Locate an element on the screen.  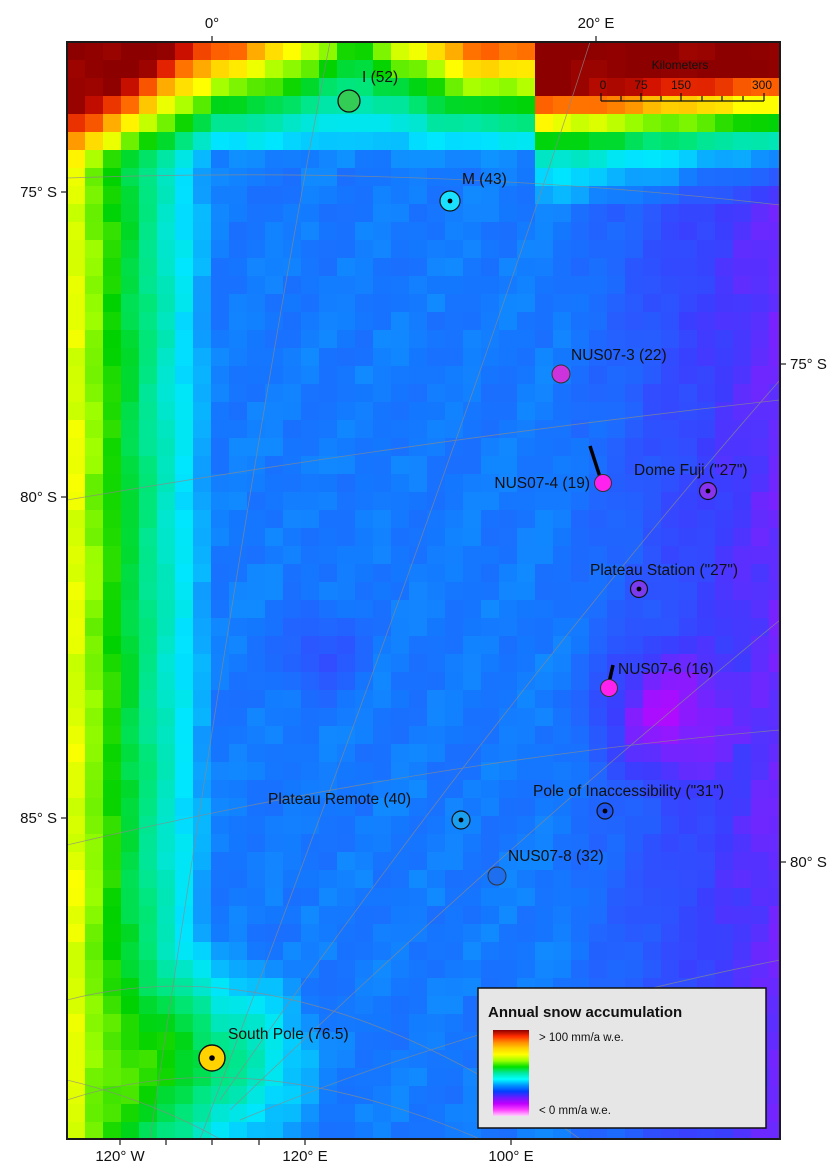
left-axis is located at coordinates (64, 505).